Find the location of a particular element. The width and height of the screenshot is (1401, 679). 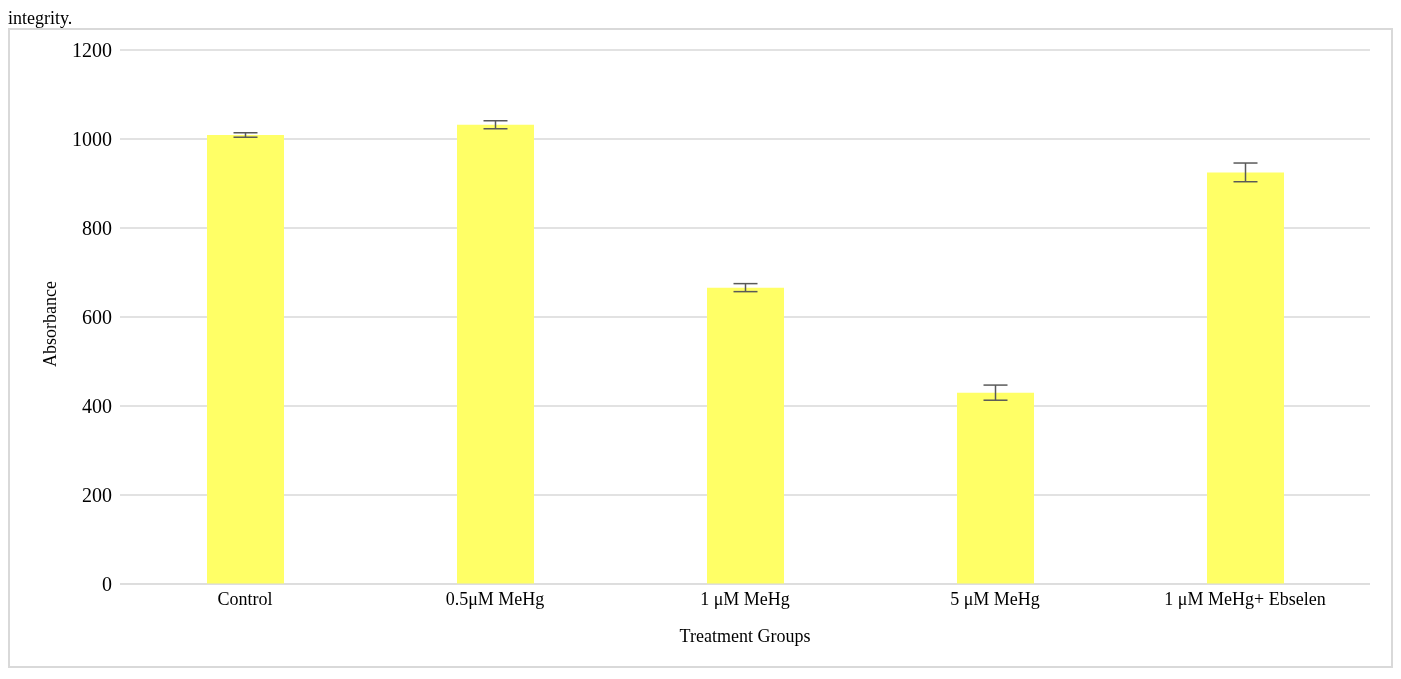

x-tick-label: 5 μM MeHg is located at coordinates (995, 598).